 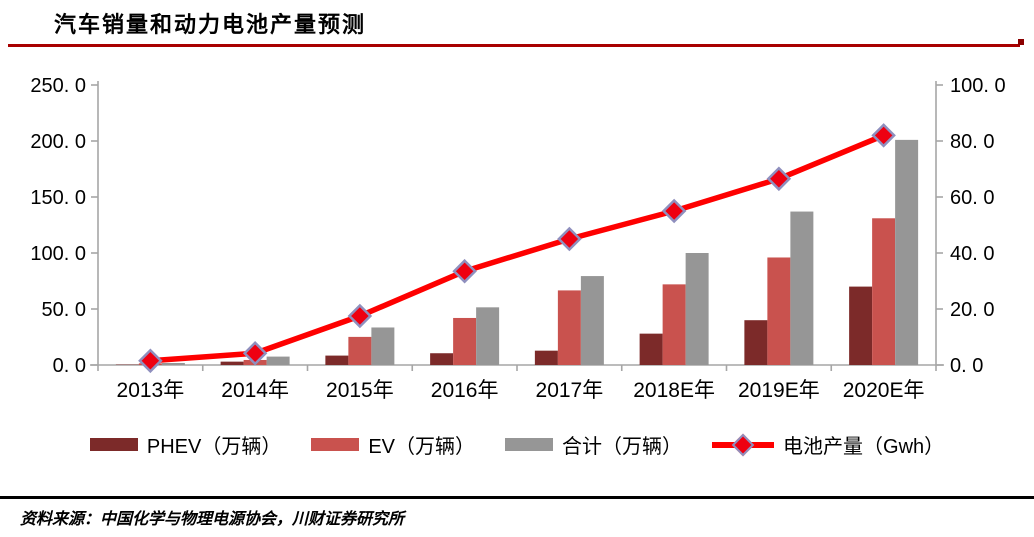 I want to click on x-axis-category-label: 2017年, so click(x=570, y=390).